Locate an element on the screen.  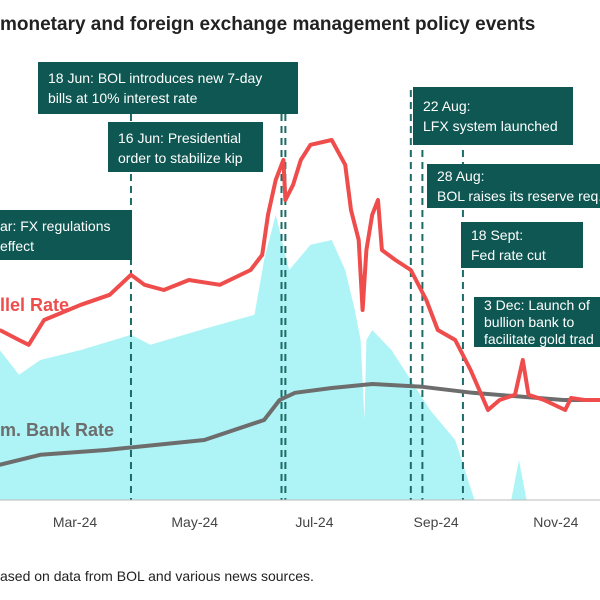
annotation-line: bills at 10% interest rate is located at coordinates (123, 98).